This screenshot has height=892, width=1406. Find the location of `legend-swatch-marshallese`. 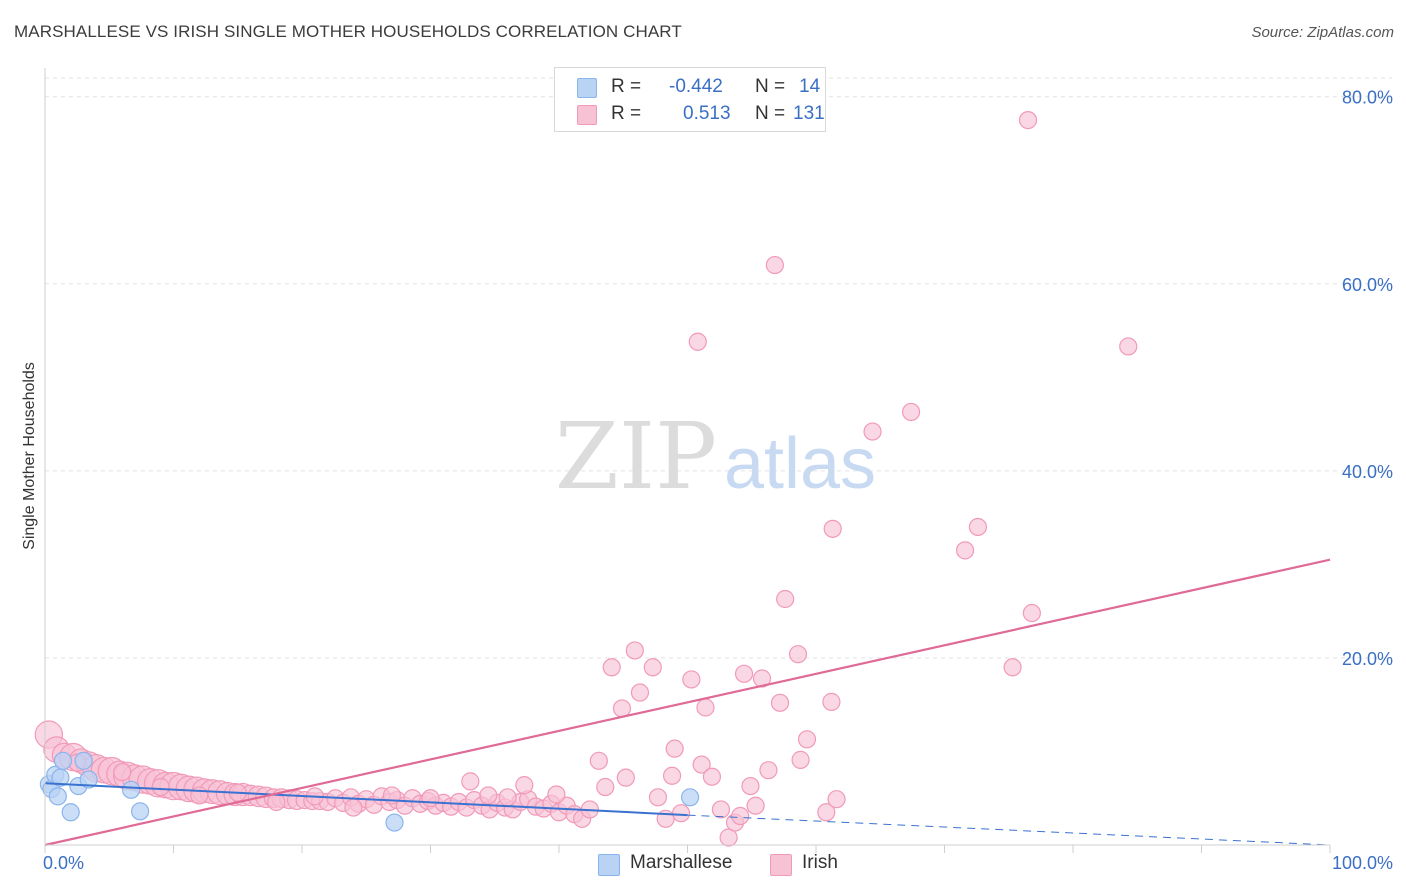

legend-swatch-marshallese is located at coordinates (587, 88).